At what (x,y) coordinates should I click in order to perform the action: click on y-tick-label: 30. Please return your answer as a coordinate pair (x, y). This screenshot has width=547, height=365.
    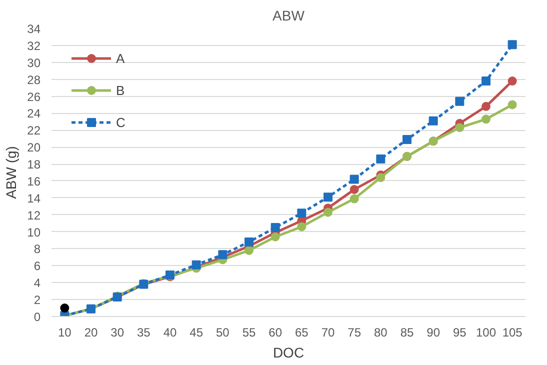
    Looking at the image, I should click on (34, 63).